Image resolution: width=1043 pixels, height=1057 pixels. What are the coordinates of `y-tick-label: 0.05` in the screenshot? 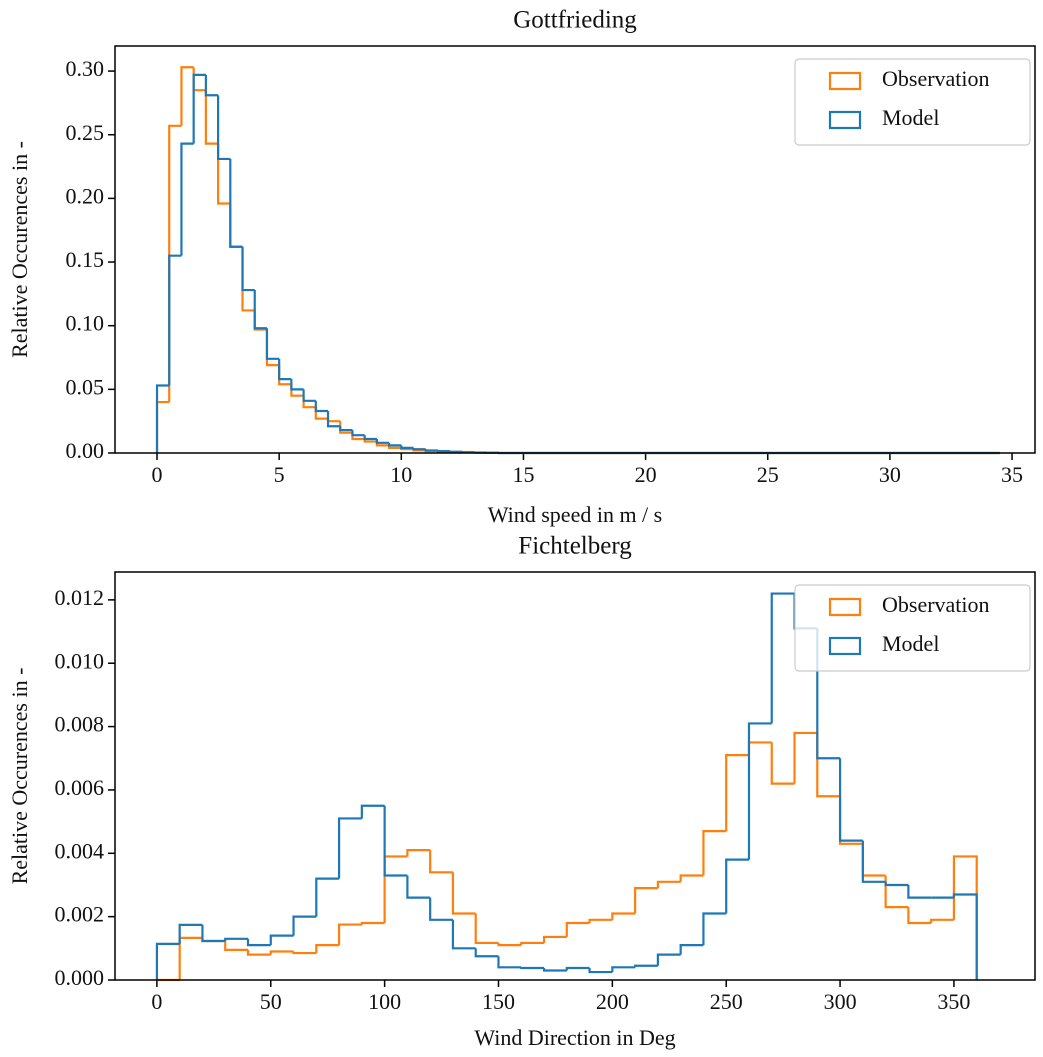 It's located at (85, 386).